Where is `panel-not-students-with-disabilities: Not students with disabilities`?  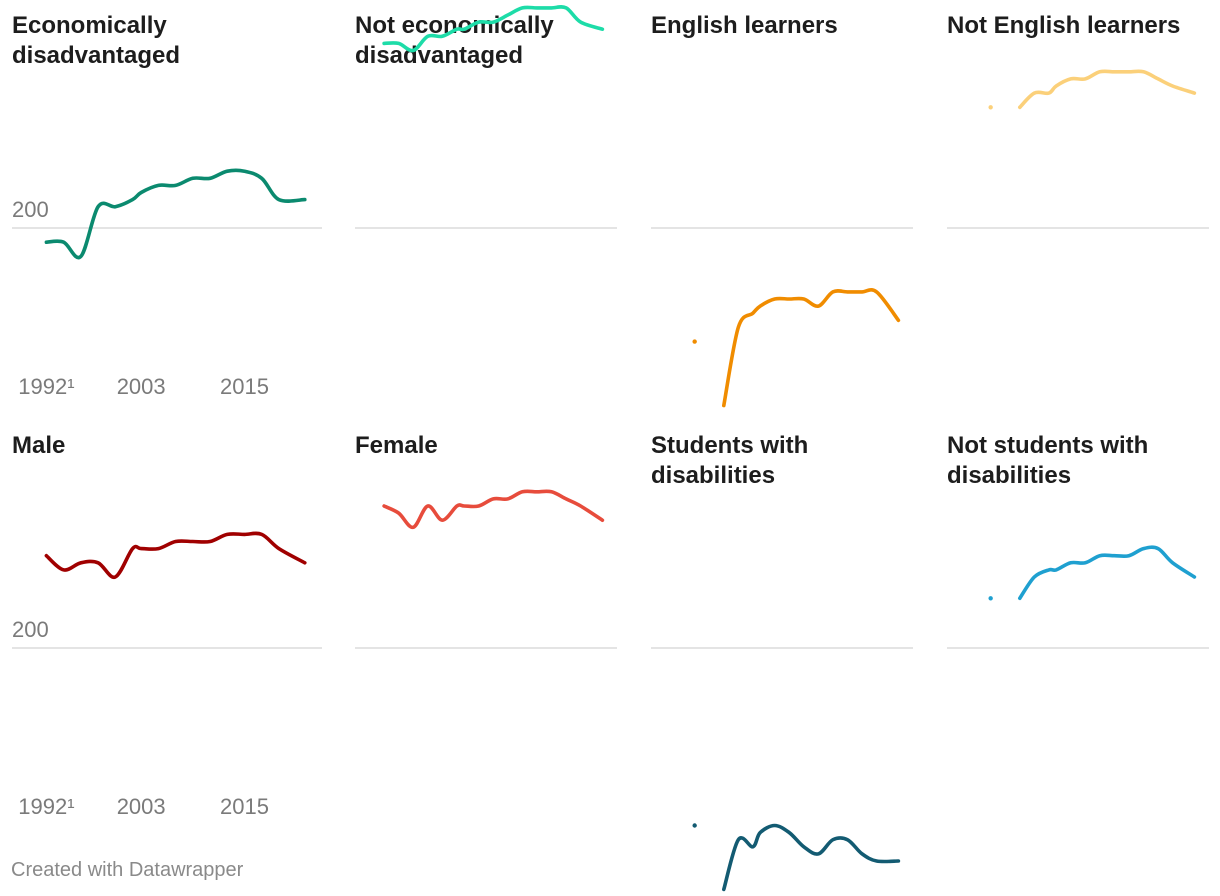 panel-not-students-with-disabilities: Not students with disabilities is located at coordinates (1078, 540).